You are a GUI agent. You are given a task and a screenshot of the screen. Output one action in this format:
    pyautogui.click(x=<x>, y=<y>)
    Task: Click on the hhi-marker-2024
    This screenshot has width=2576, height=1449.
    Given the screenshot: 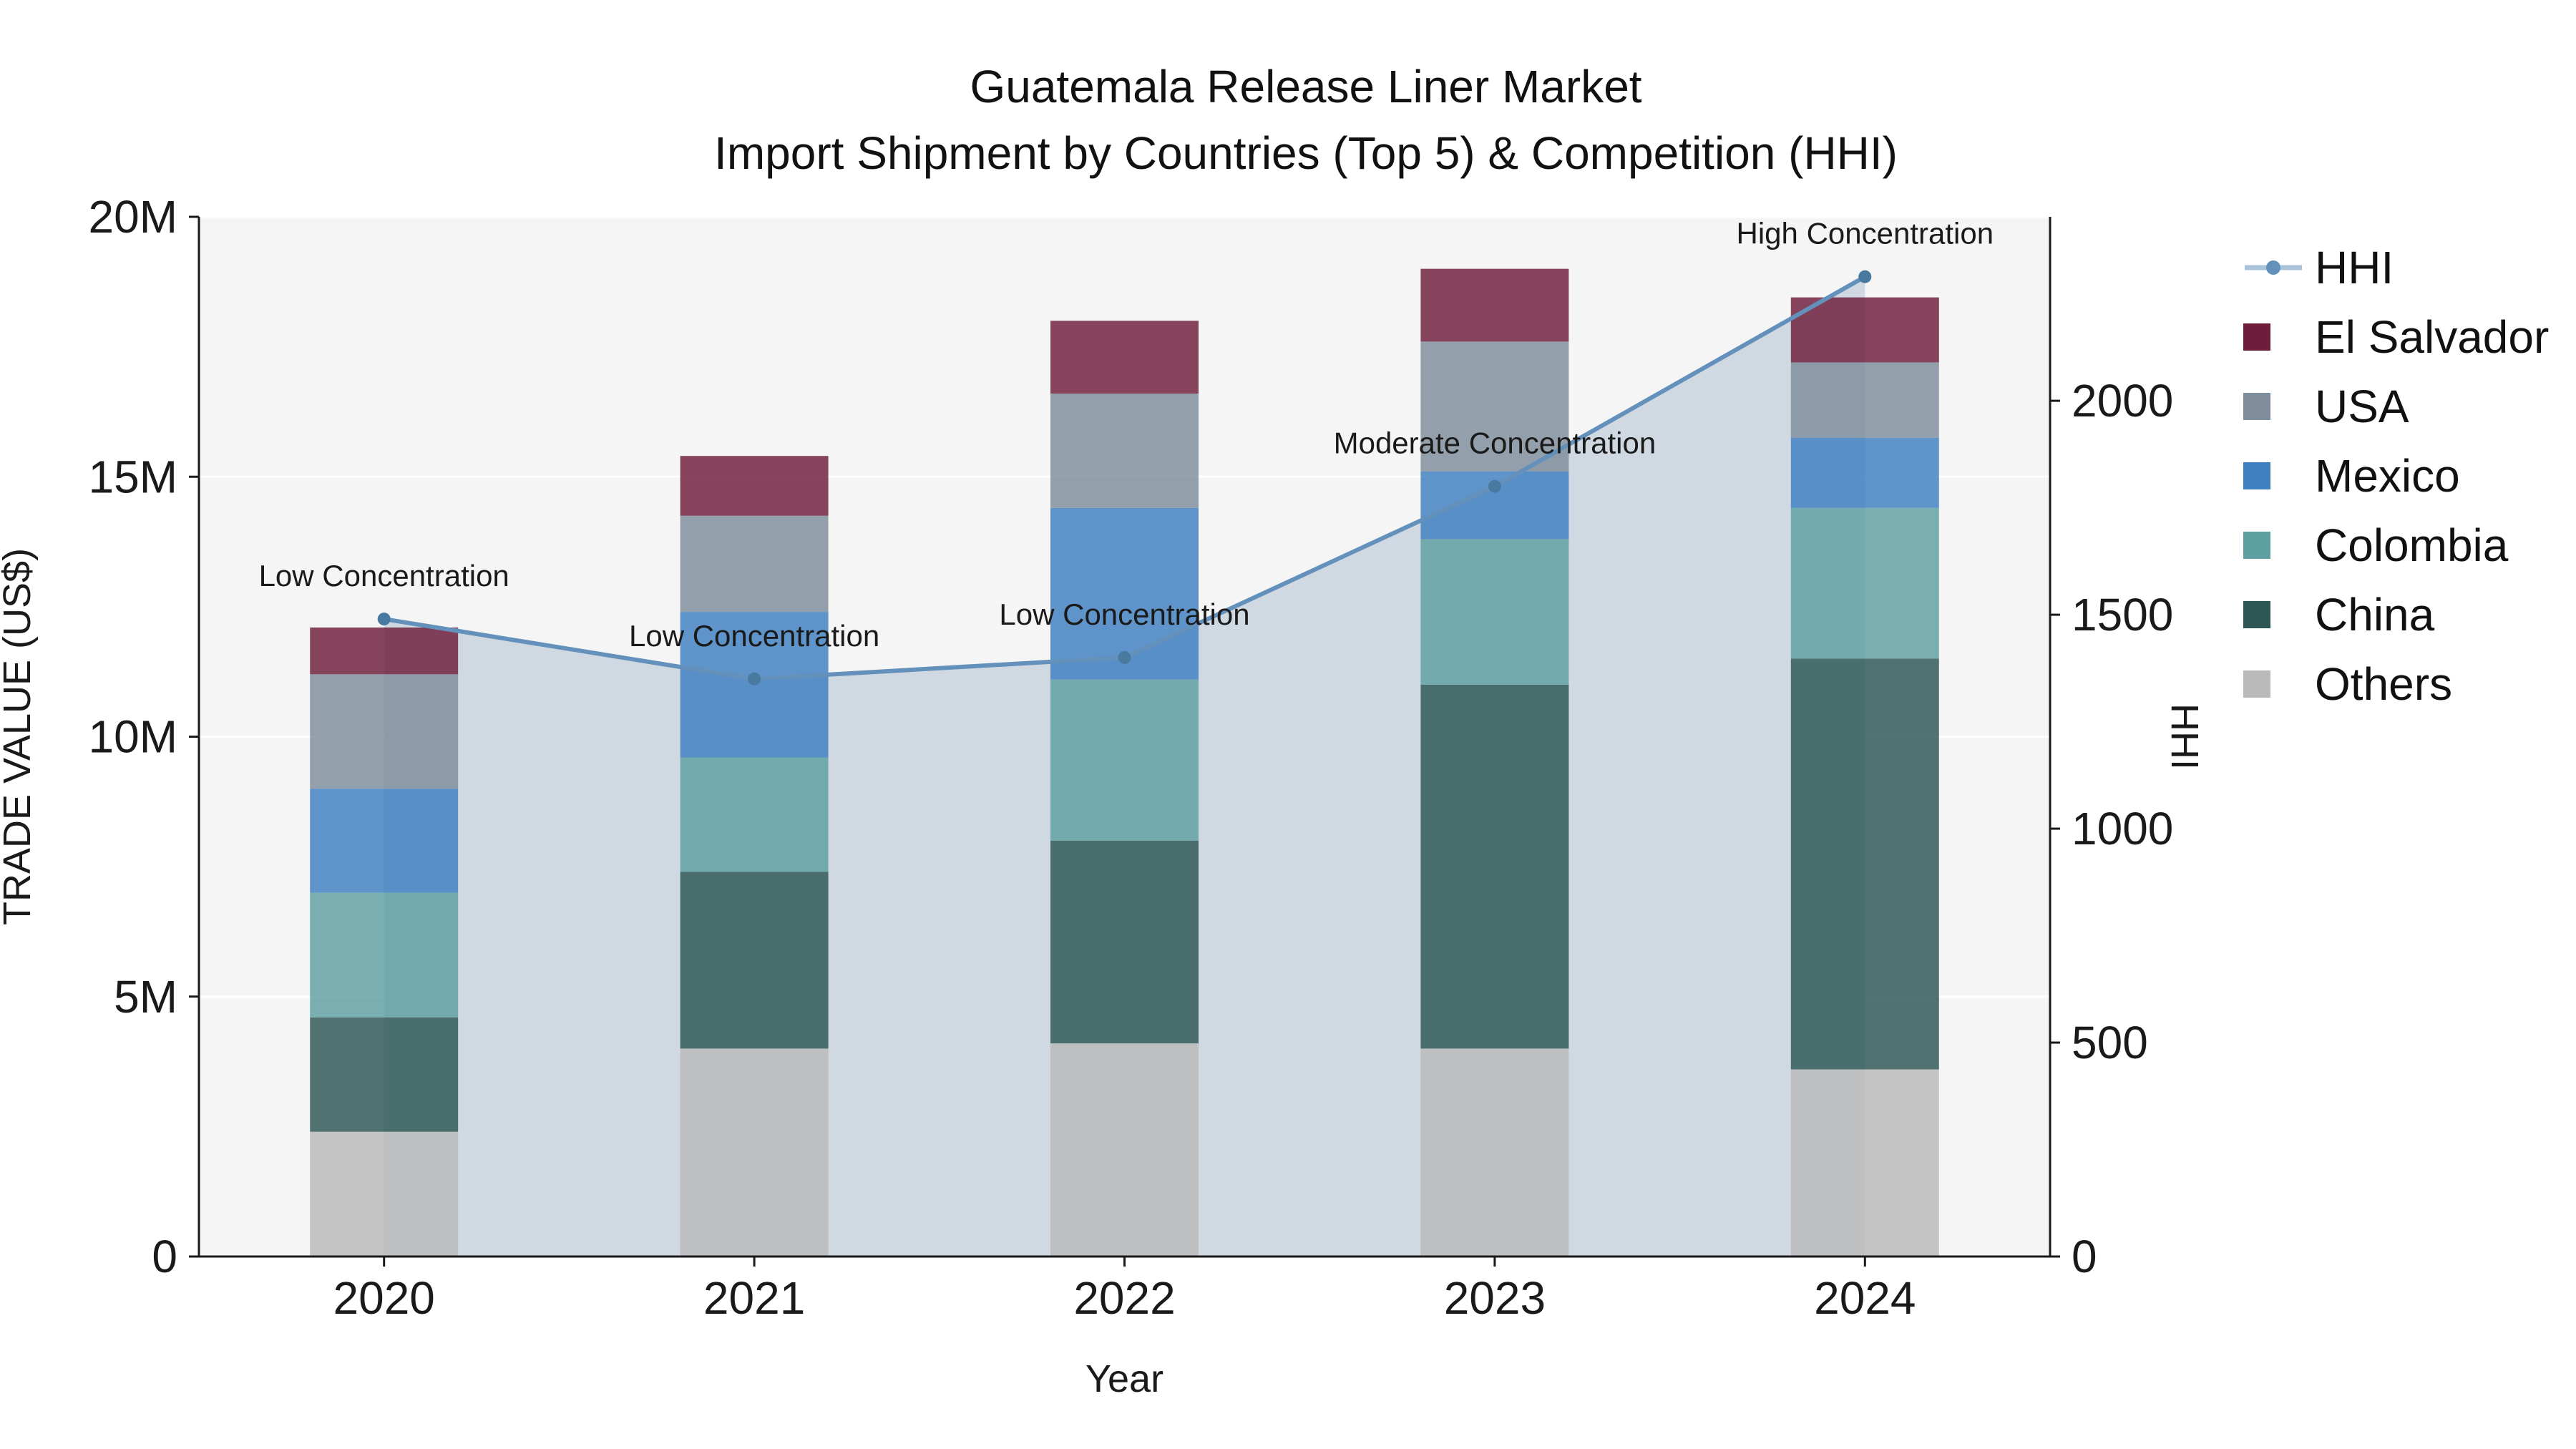 What is the action you would take?
    pyautogui.click(x=1865, y=276)
    